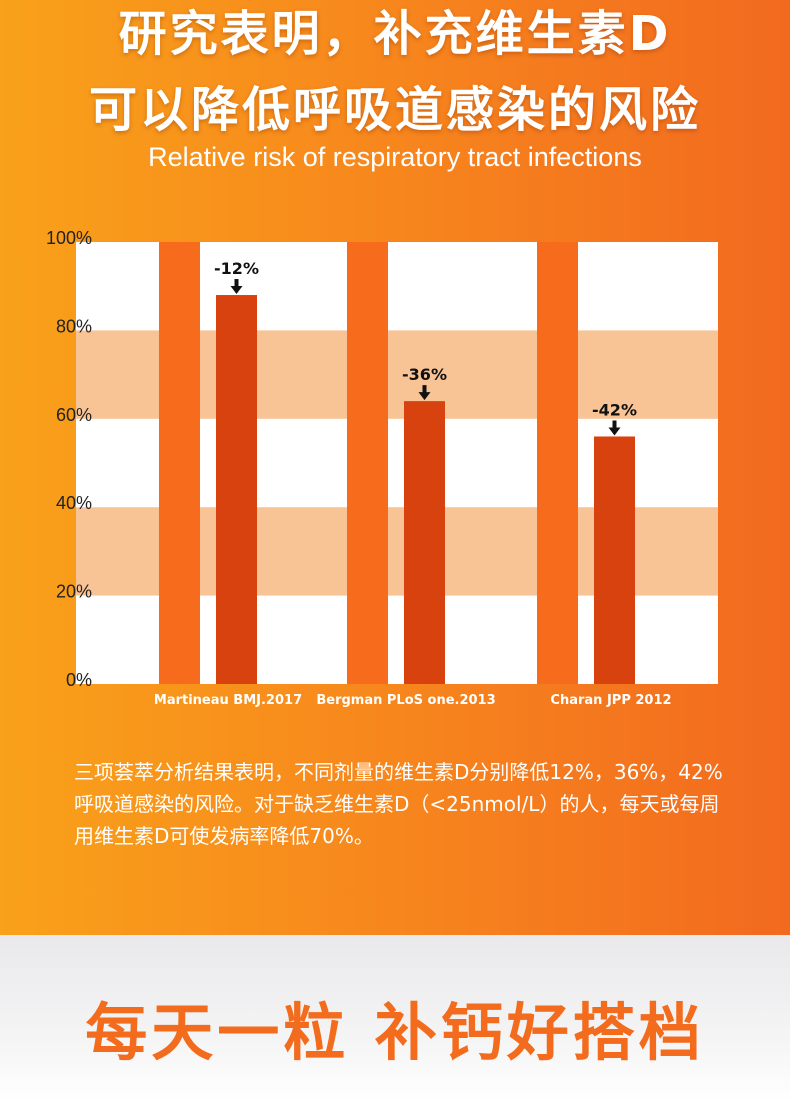 The image size is (790, 1102). I want to click on headline-line-2: 可以降低呼吸道感染的风险, so click(394, 110).